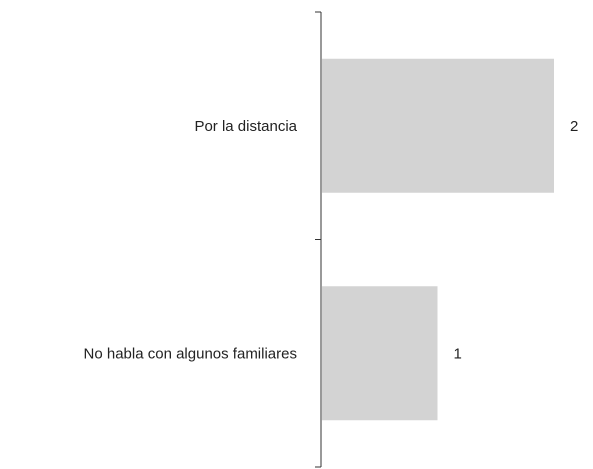 This screenshot has width=593, height=469. I want to click on data-label: 2, so click(574, 126).